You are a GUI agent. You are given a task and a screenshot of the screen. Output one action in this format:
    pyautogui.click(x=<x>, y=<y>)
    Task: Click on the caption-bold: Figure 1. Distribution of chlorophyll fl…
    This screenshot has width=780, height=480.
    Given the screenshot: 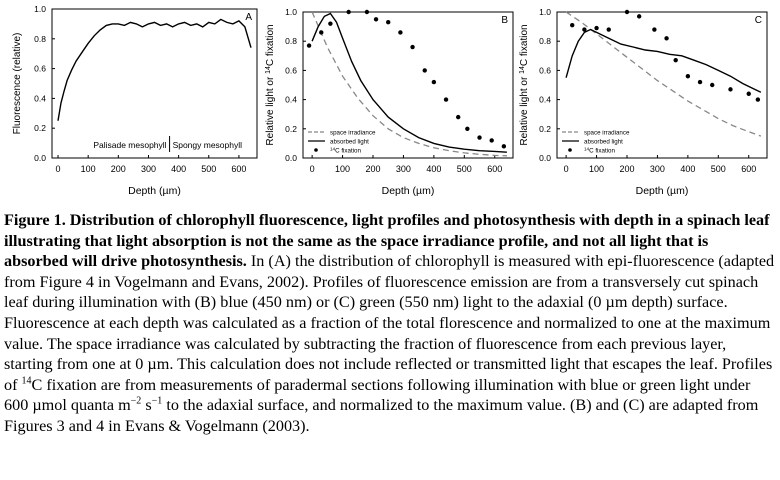 What is the action you would take?
    pyautogui.click(x=387, y=241)
    